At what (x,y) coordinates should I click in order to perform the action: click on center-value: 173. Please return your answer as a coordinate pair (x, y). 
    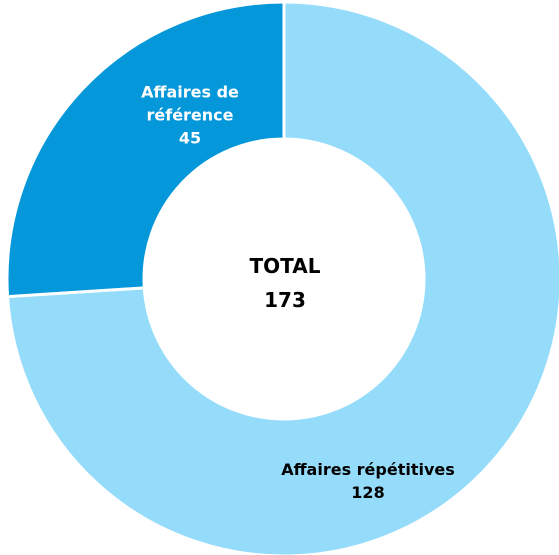
    Looking at the image, I should click on (285, 300).